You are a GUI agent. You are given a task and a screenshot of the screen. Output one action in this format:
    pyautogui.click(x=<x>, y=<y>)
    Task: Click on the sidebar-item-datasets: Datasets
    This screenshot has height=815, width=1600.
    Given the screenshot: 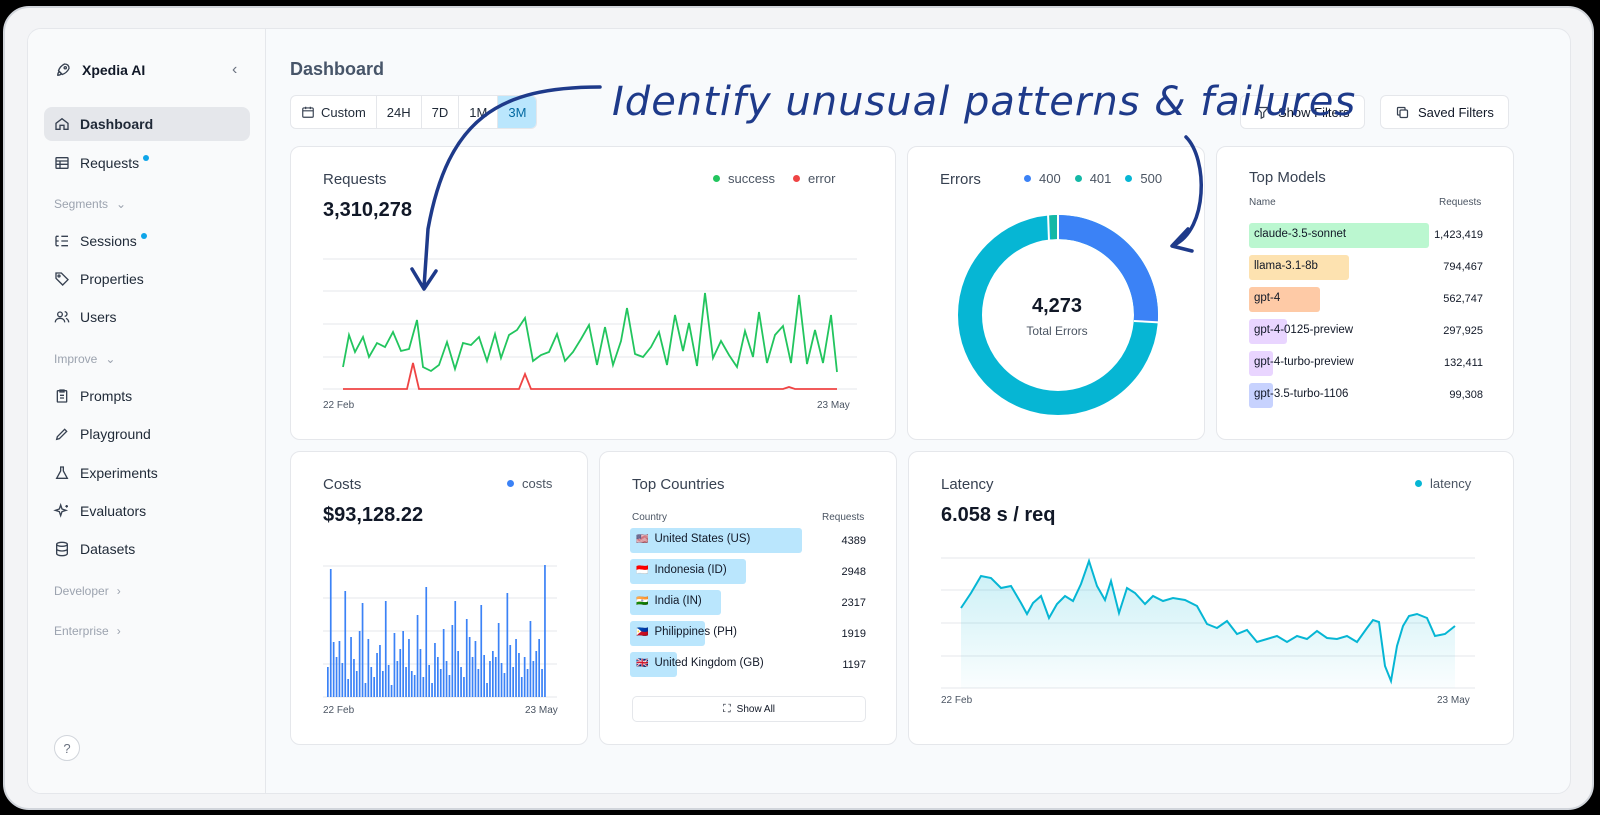 What is the action you would take?
    pyautogui.click(x=147, y=549)
    